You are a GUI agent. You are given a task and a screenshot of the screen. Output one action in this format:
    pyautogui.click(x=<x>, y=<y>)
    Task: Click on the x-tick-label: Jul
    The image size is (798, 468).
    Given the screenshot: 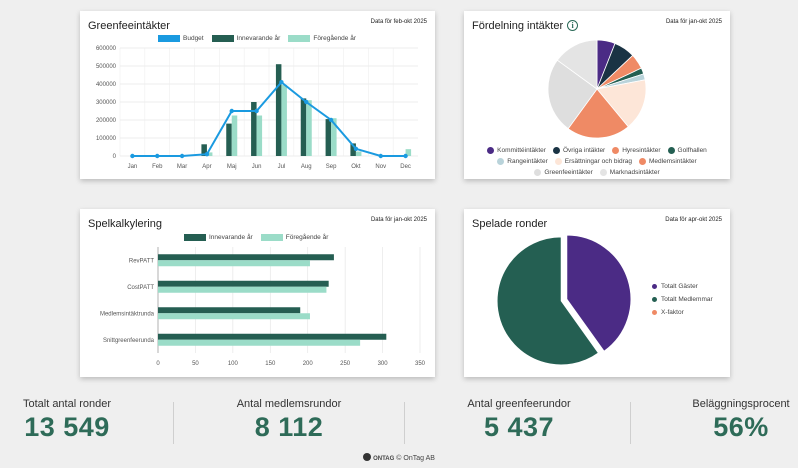 What is the action you would take?
    pyautogui.click(x=282, y=167)
    